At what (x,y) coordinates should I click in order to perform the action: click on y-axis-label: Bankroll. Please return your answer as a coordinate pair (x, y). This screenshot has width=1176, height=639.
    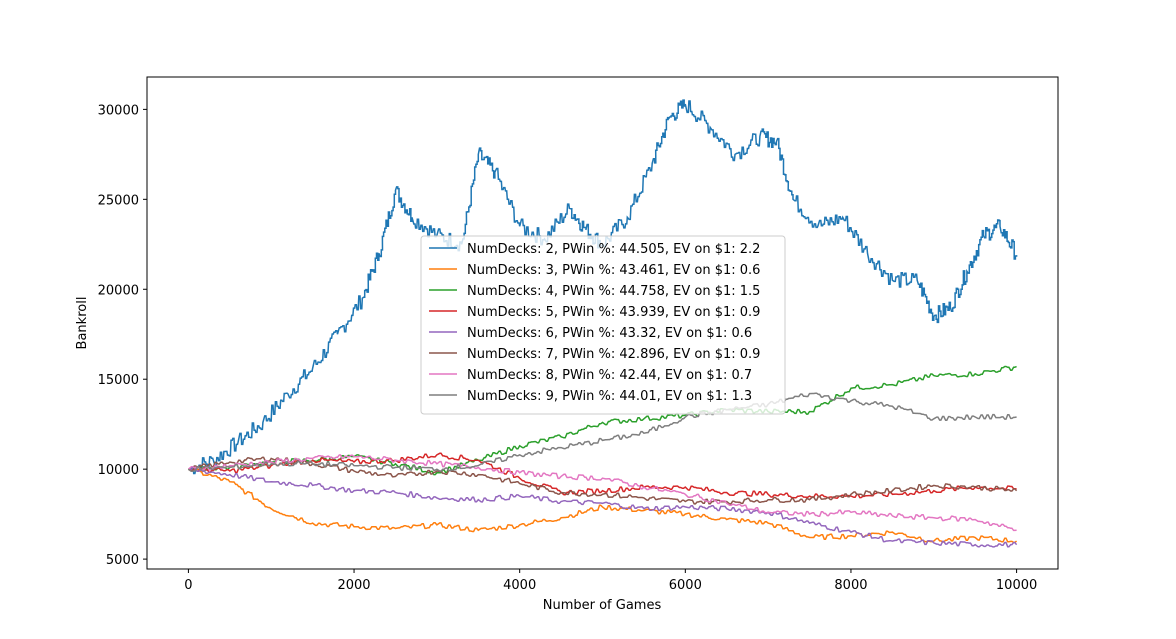
    Looking at the image, I should click on (82, 323).